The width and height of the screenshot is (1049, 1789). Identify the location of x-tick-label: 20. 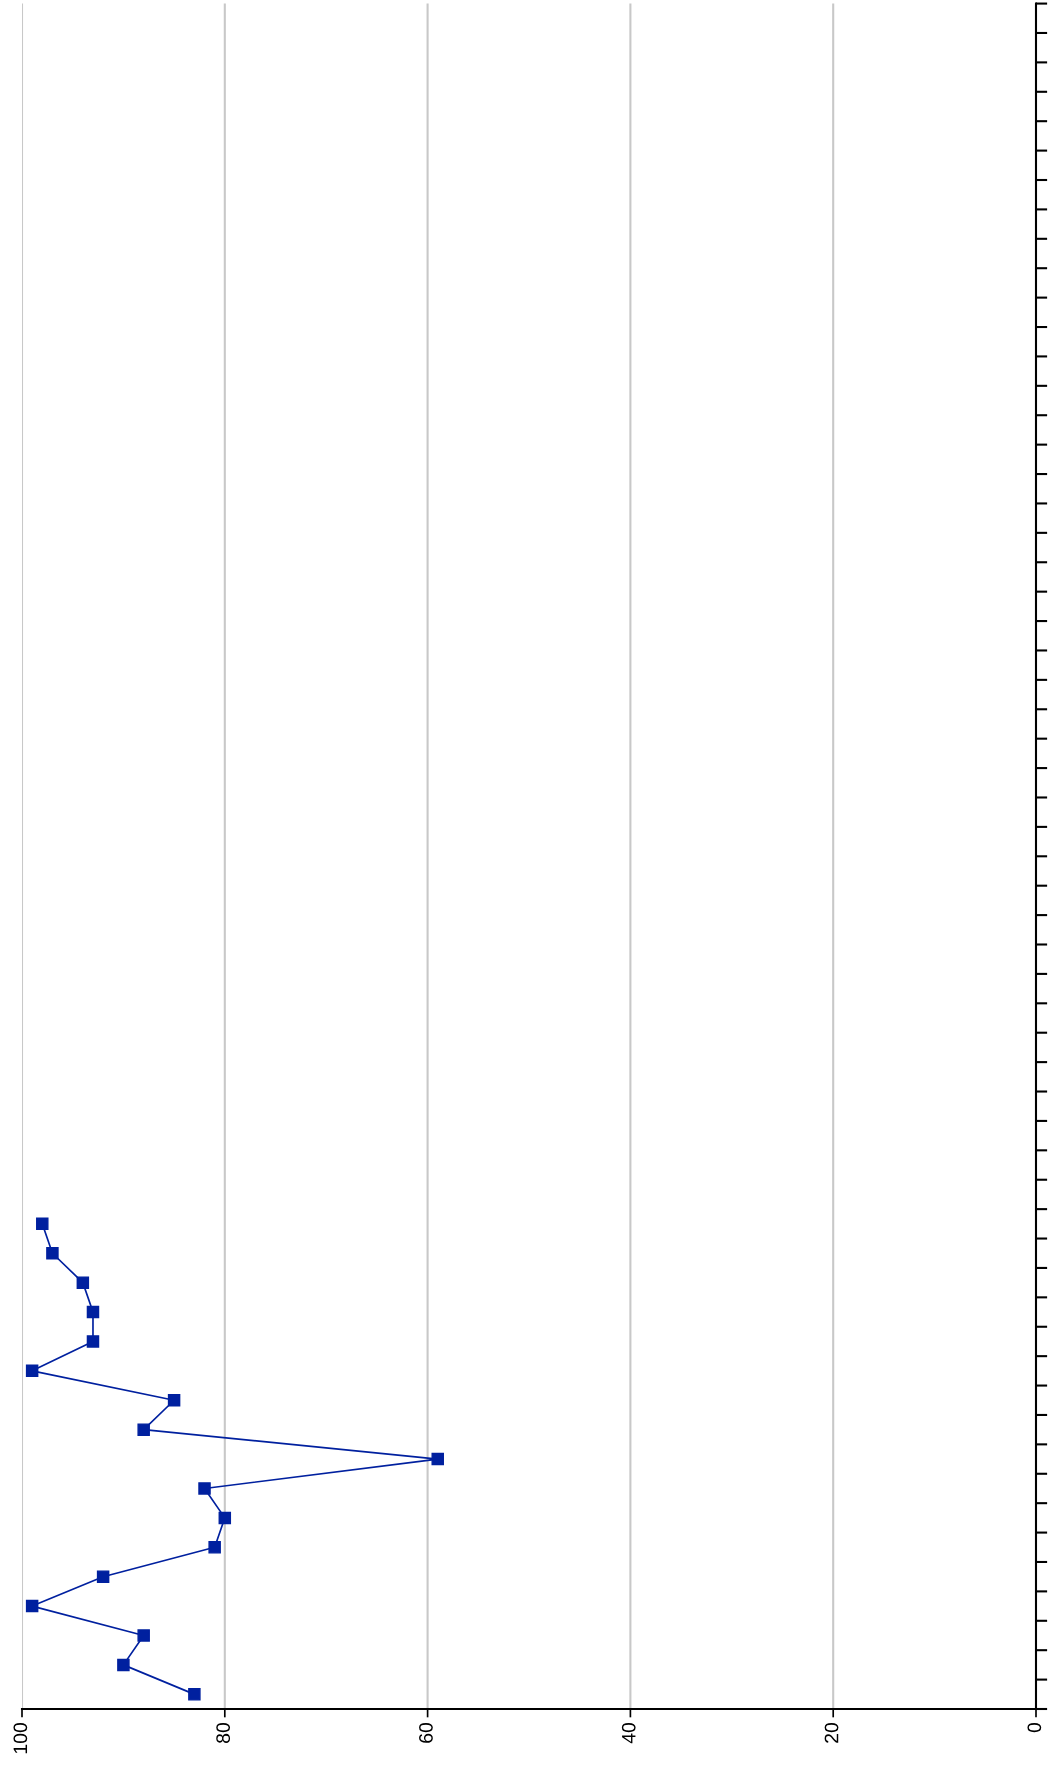
(831, 1732).